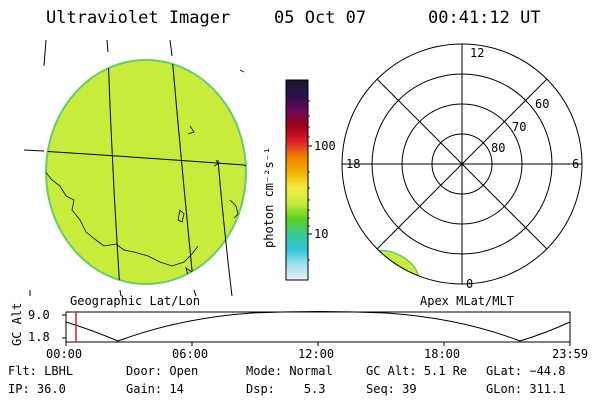 The width and height of the screenshot is (600, 400). I want to click on x-tick-1800: 18:00, so click(442, 354).